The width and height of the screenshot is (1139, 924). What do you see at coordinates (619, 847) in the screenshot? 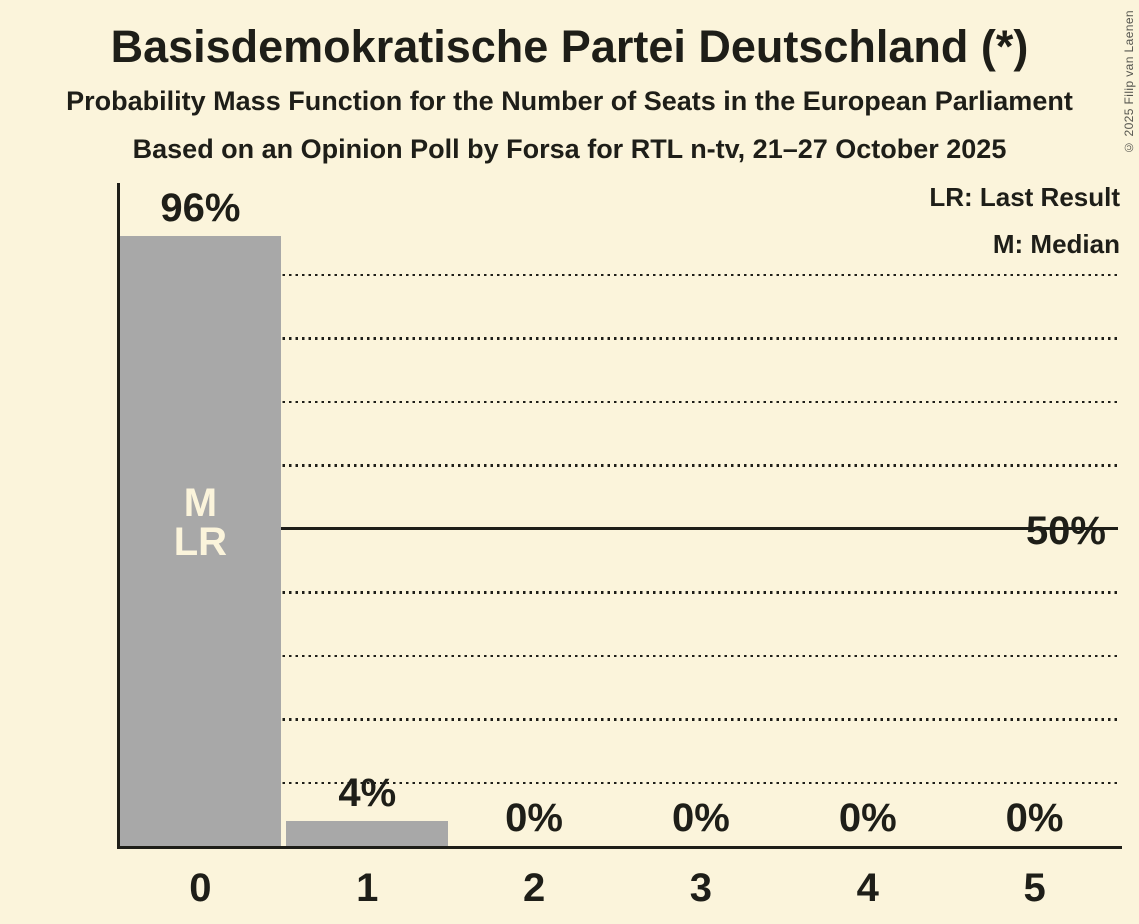
I see `x-axis-line` at bounding box center [619, 847].